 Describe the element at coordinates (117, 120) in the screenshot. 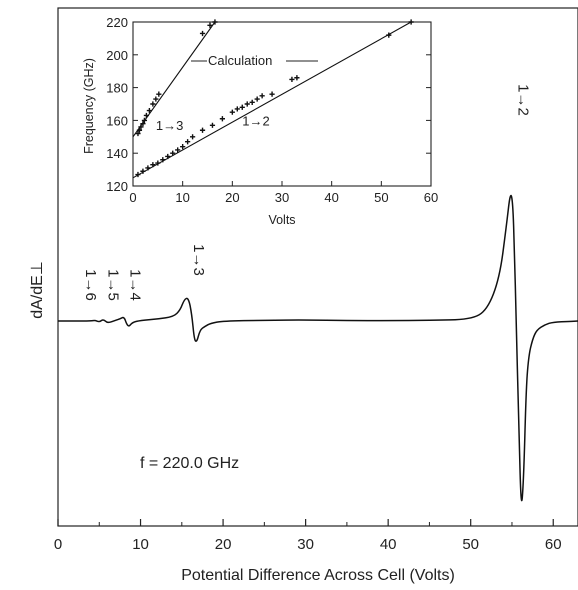

I see `inset-y-tick-label: 160` at that location.